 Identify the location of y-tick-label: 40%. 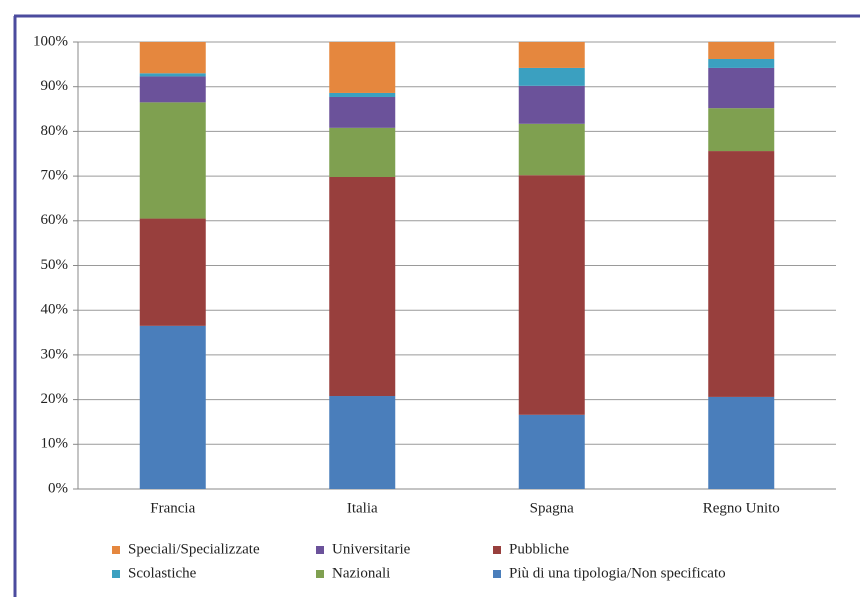
(55, 310).